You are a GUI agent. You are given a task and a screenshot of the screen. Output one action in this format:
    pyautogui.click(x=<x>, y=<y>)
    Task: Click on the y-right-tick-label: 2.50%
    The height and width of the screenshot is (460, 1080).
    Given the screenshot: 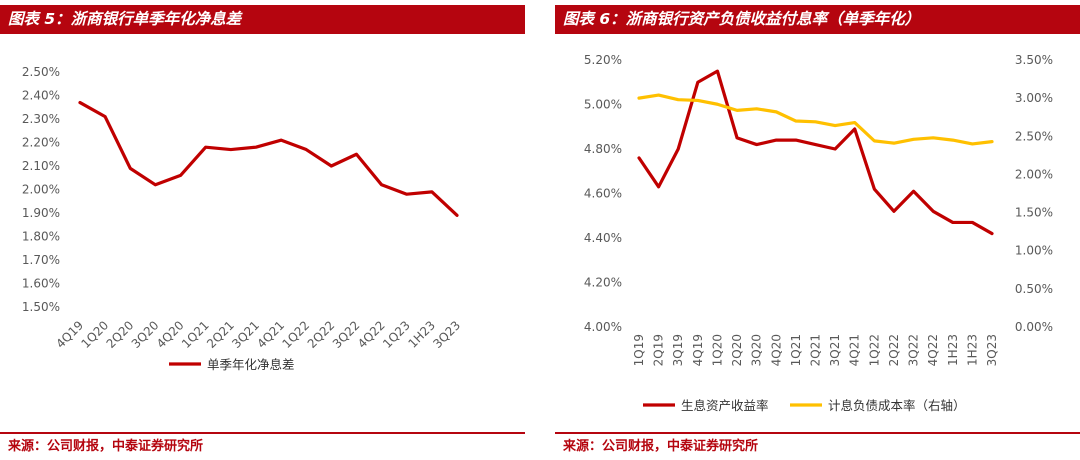 What is the action you would take?
    pyautogui.click(x=1034, y=136)
    